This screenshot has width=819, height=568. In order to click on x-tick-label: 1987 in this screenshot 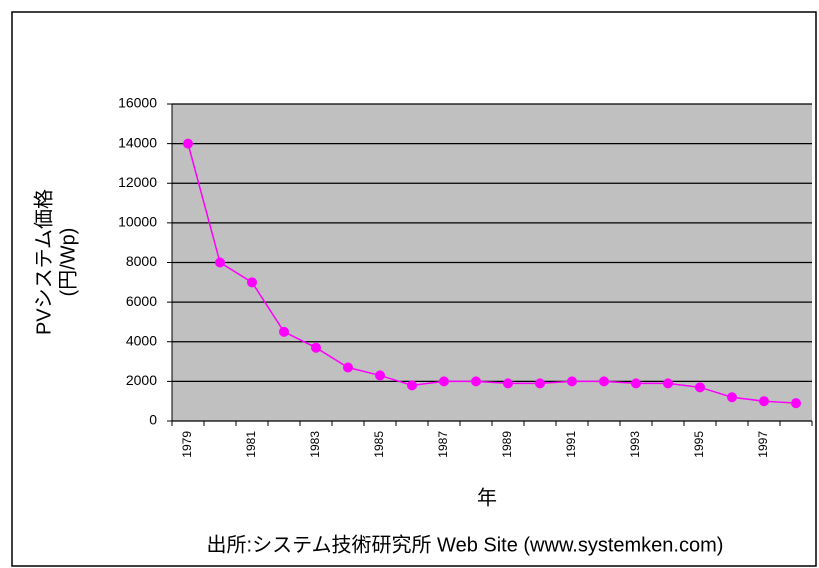, I will do `click(443, 444)`.